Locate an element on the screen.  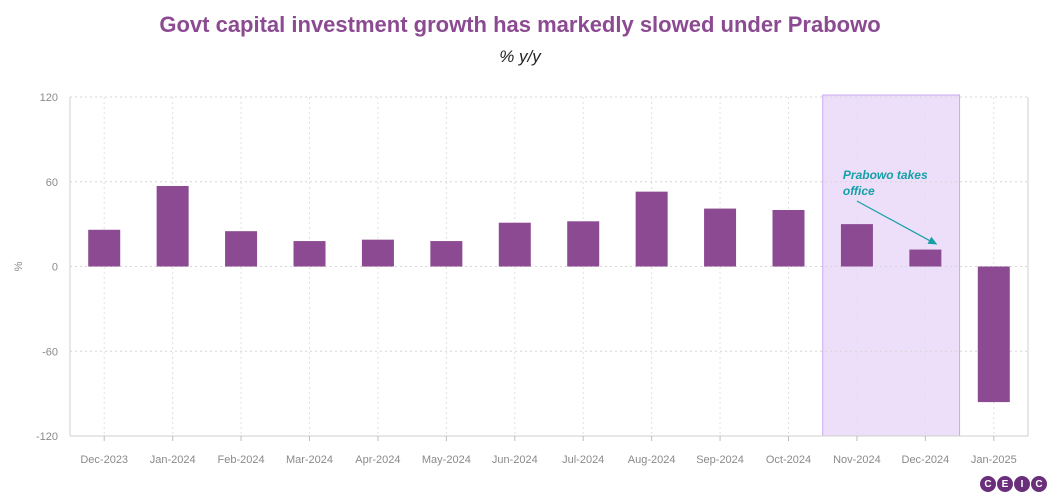
x-tick-label: Nov-2024 is located at coordinates (857, 460).